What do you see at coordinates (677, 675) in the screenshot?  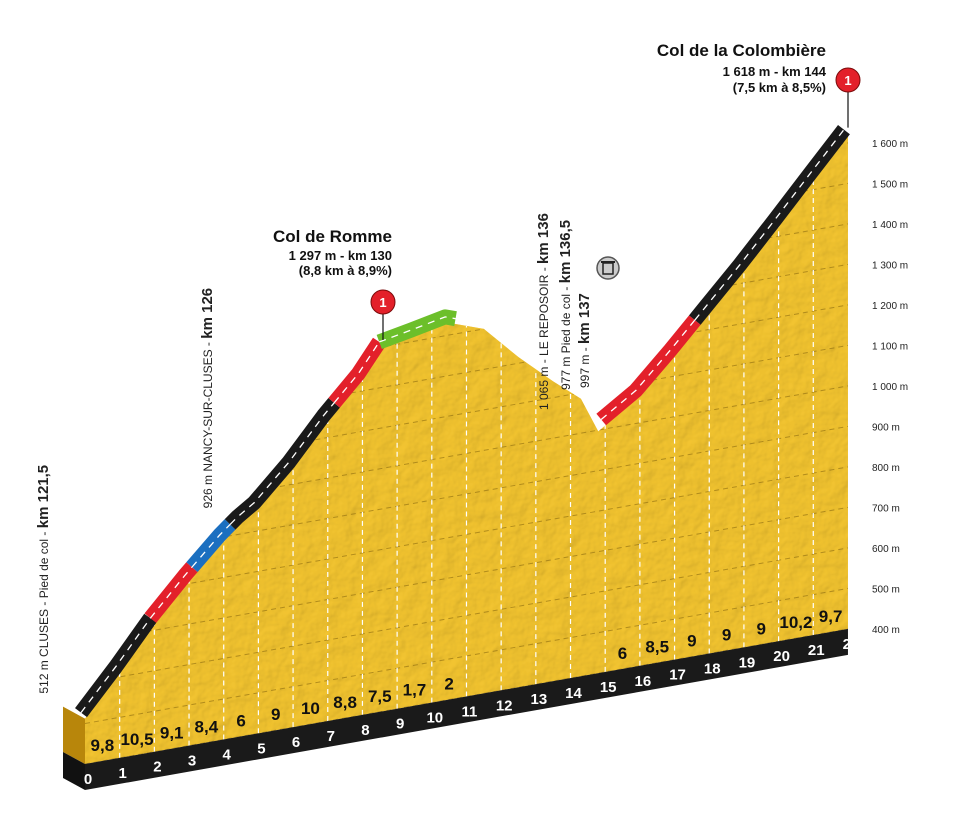 I see `x-tick-label: 17` at bounding box center [677, 675].